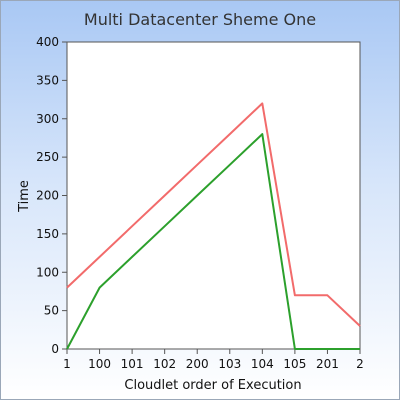 This screenshot has height=400, width=400. What do you see at coordinates (55, 349) in the screenshot?
I see `y-tick-label: 0` at bounding box center [55, 349].